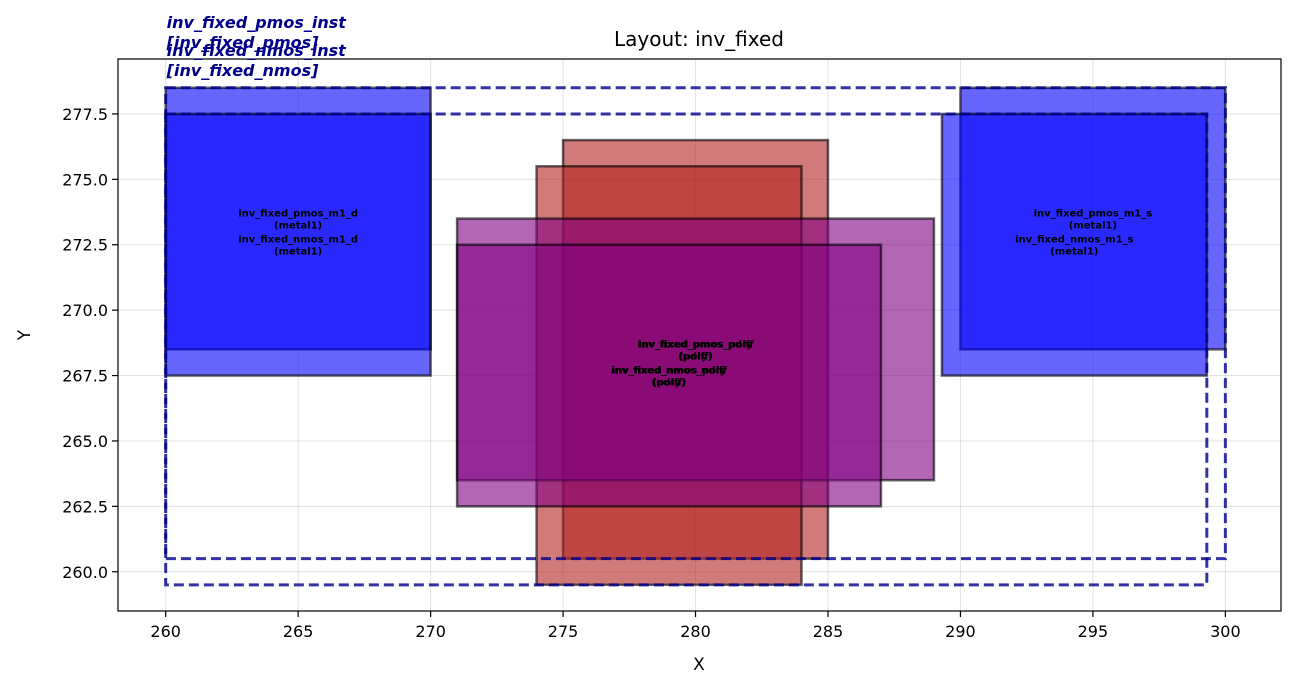 The width and height of the screenshot is (1295, 690). I want to click on x-axis-label: X, so click(699, 665).